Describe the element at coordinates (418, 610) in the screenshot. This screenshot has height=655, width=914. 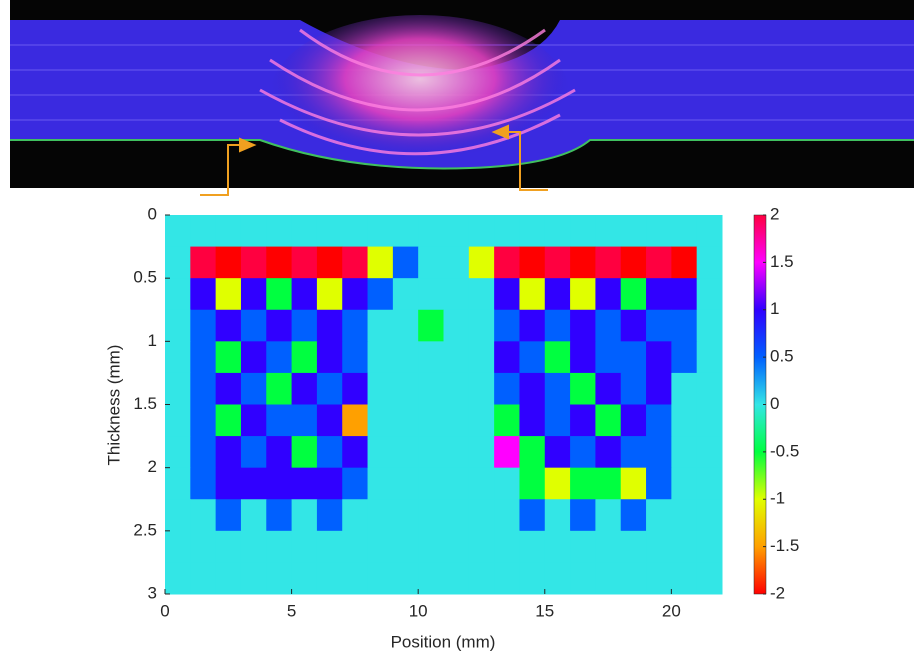
I see `x-tick-label: 10` at that location.